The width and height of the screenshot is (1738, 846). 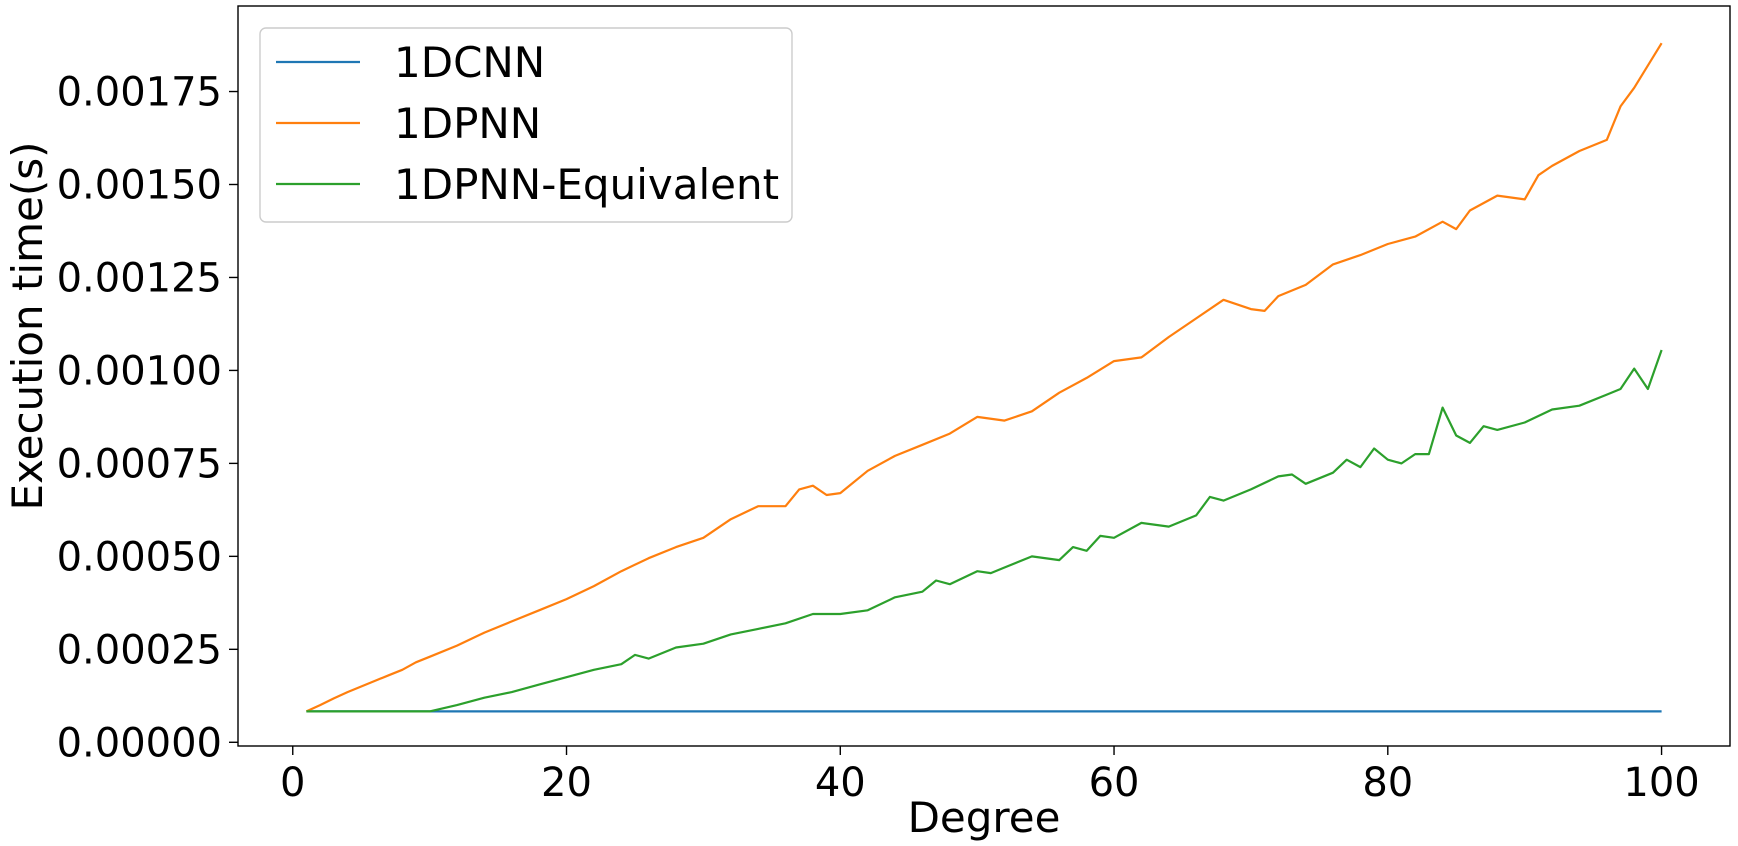 I want to click on x-tick-label: 40, so click(x=840, y=783).